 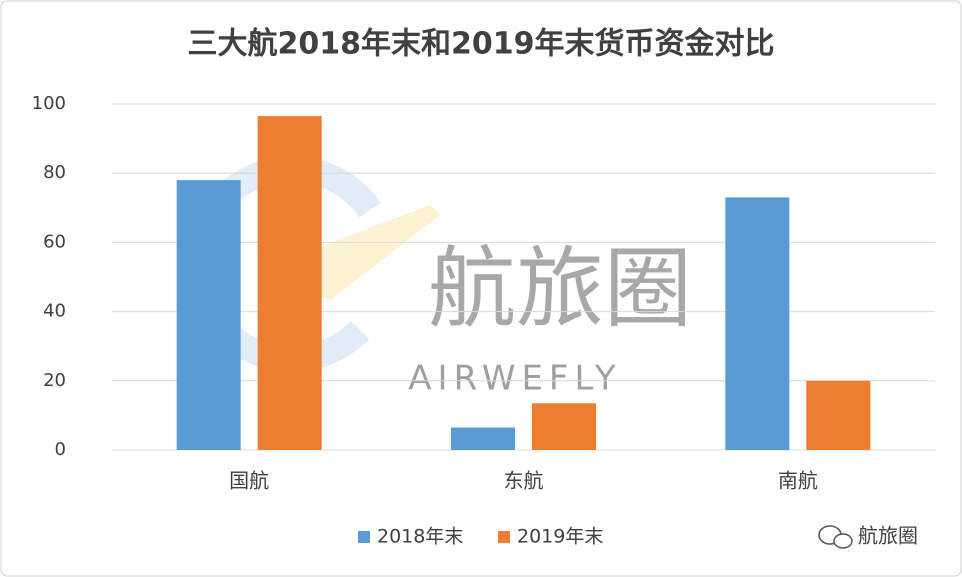 I want to click on y-tick-label: 0, so click(x=60, y=449).